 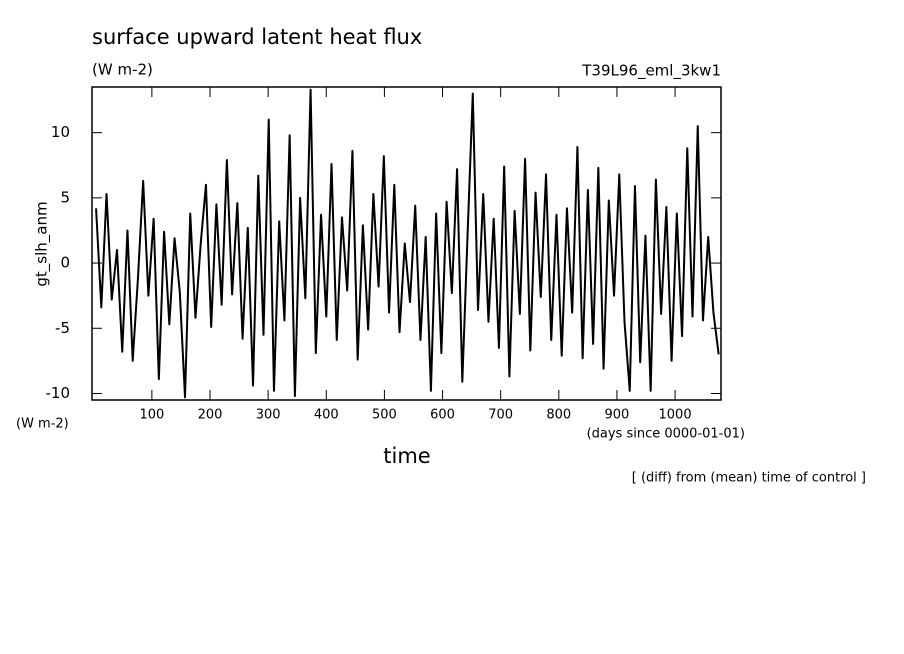 I want to click on y-tick-label: 0, so click(x=65, y=263).